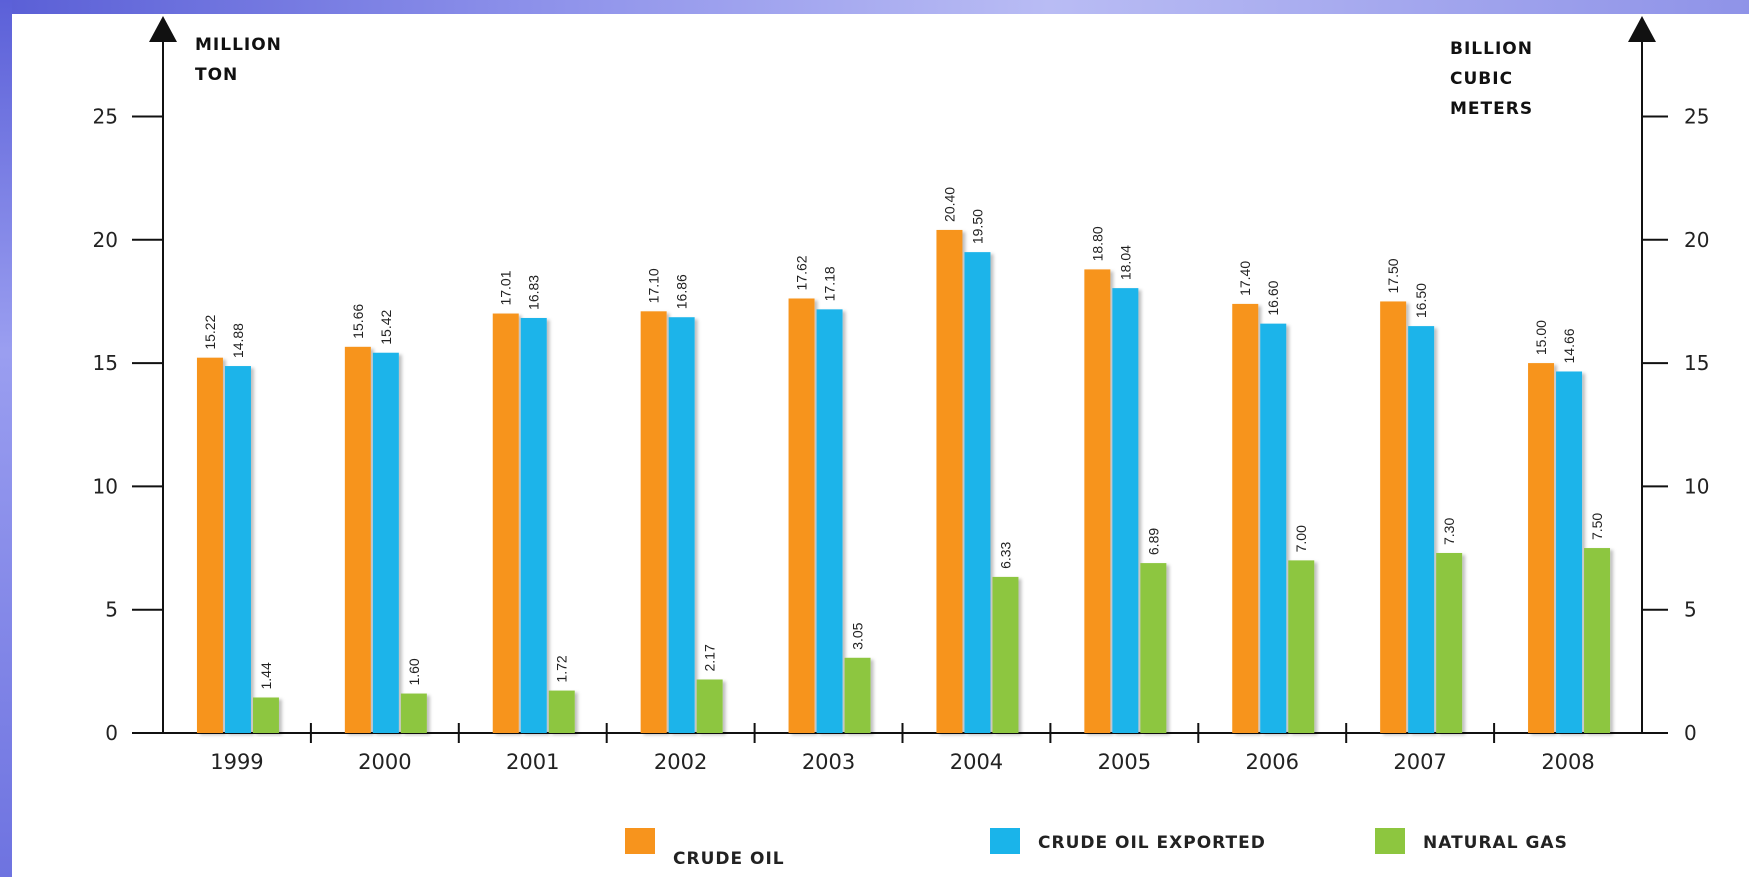 The width and height of the screenshot is (1749, 877). Describe the element at coordinates (1421, 300) in the screenshot. I see `data-label: 16.50` at that location.